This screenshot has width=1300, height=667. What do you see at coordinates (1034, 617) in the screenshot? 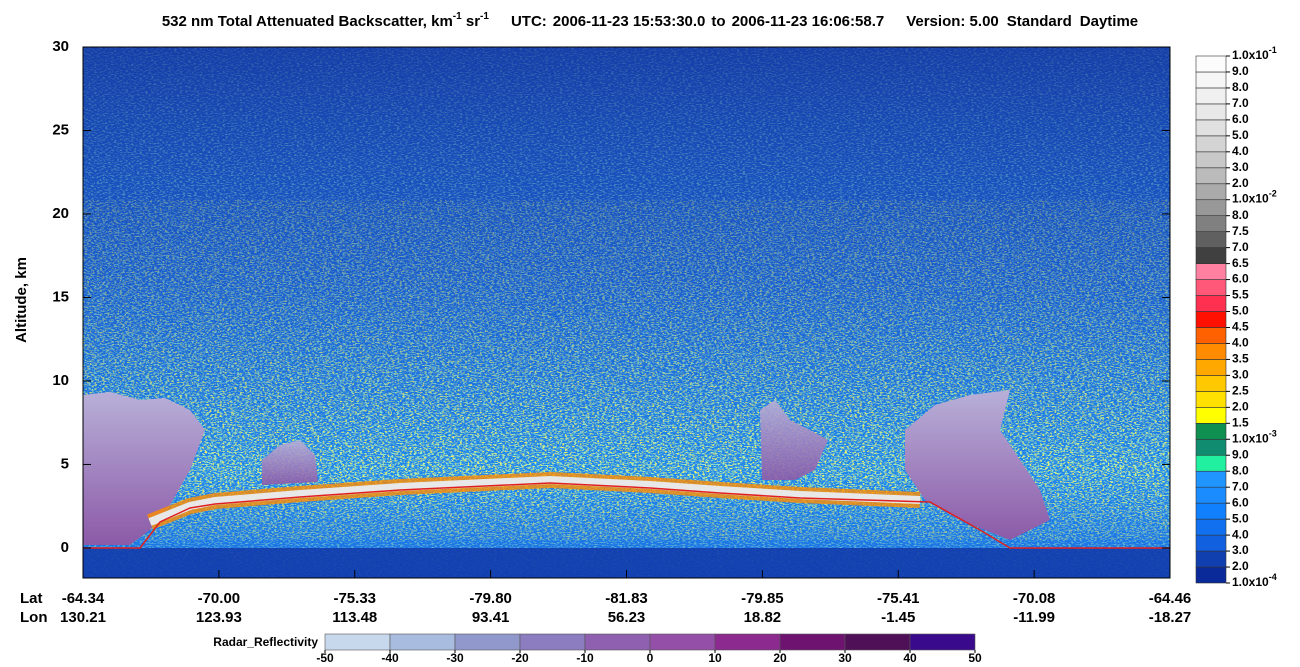
I see `lon-tick-label: -11.99` at bounding box center [1034, 617].